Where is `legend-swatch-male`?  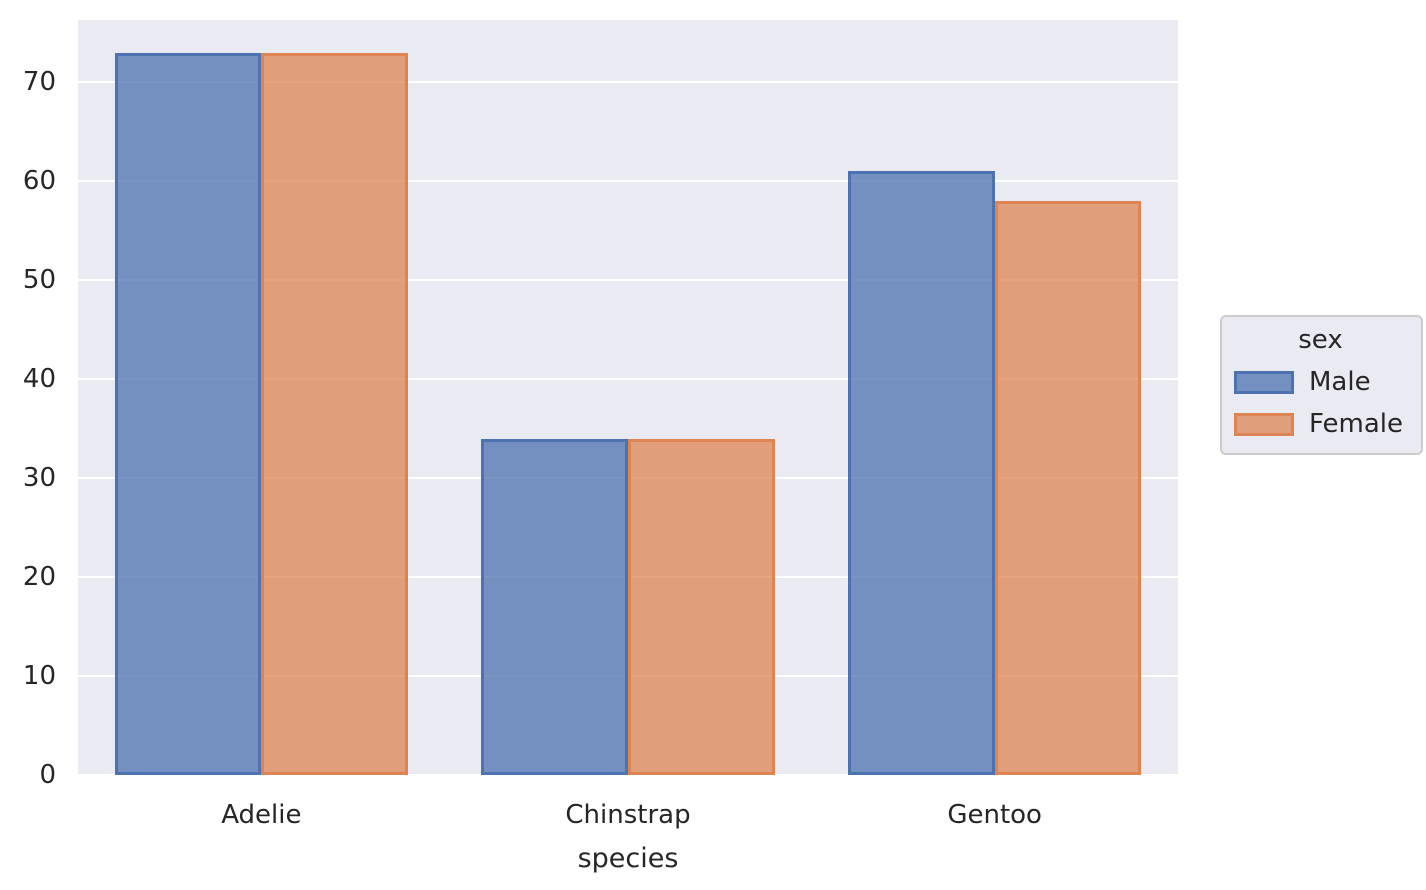 legend-swatch-male is located at coordinates (1264, 382).